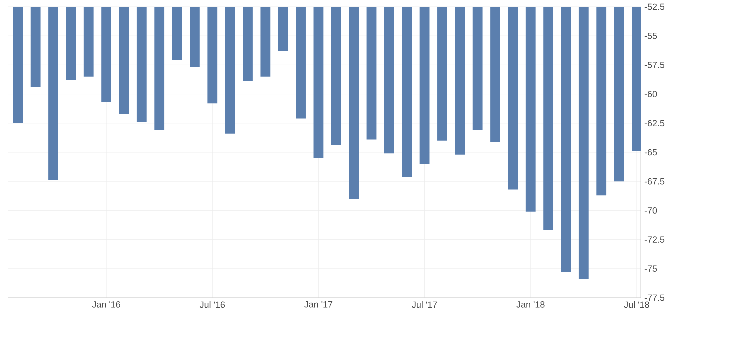 Image resolution: width=730 pixels, height=337 pixels. Describe the element at coordinates (425, 305) in the screenshot. I see `x-tick-label: Jul '17` at that location.